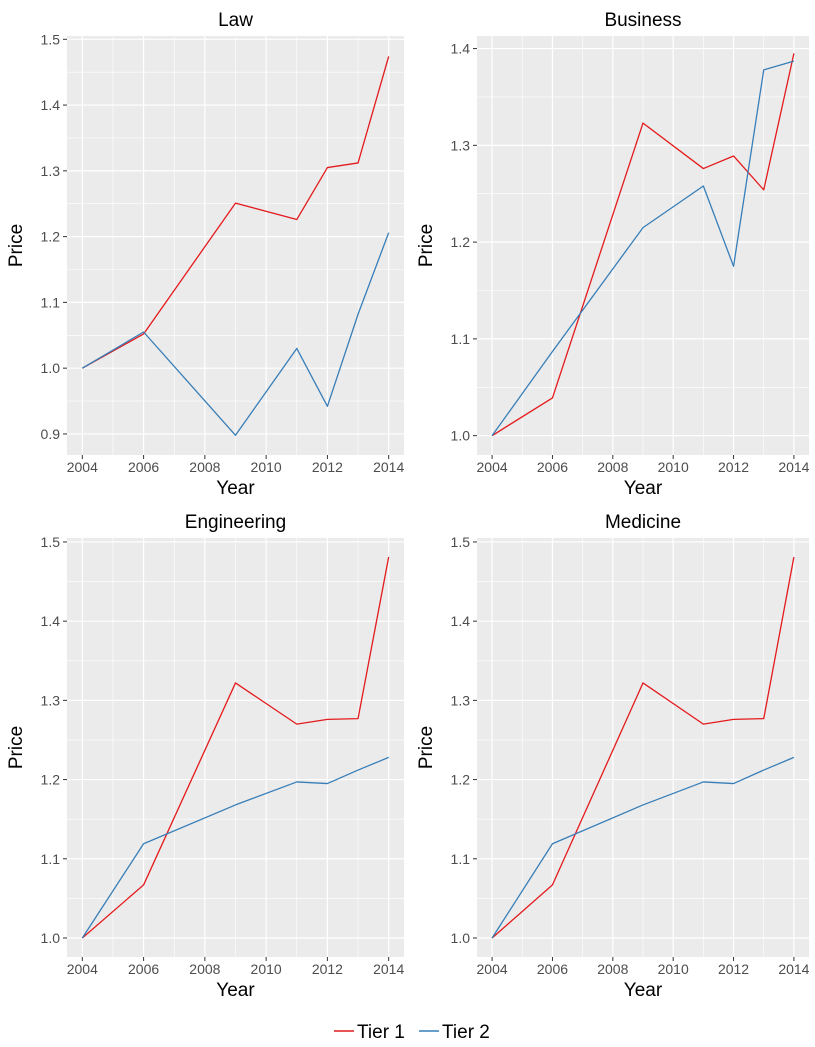 The width and height of the screenshot is (815, 1047). What do you see at coordinates (51, 434) in the screenshot?
I see `y-tick-label: 0.9` at bounding box center [51, 434].